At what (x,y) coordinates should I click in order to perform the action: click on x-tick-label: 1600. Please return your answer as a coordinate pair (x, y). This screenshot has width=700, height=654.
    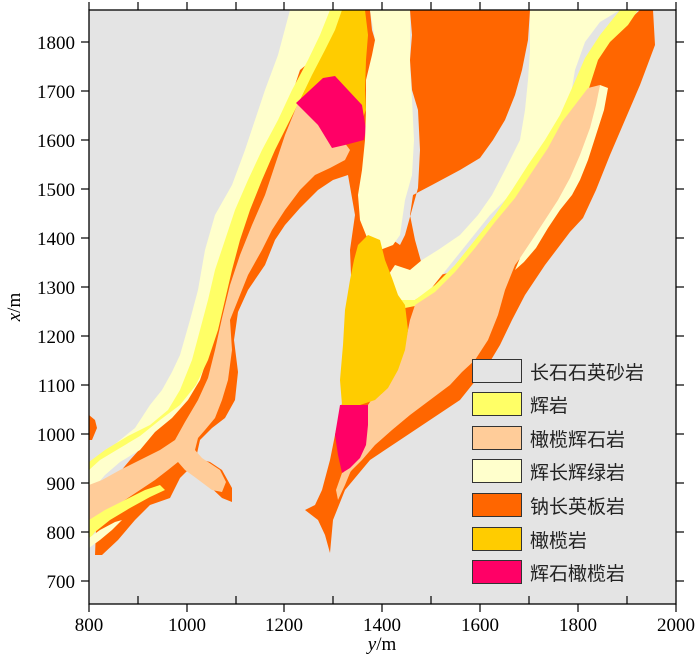
    Looking at the image, I should click on (480, 625).